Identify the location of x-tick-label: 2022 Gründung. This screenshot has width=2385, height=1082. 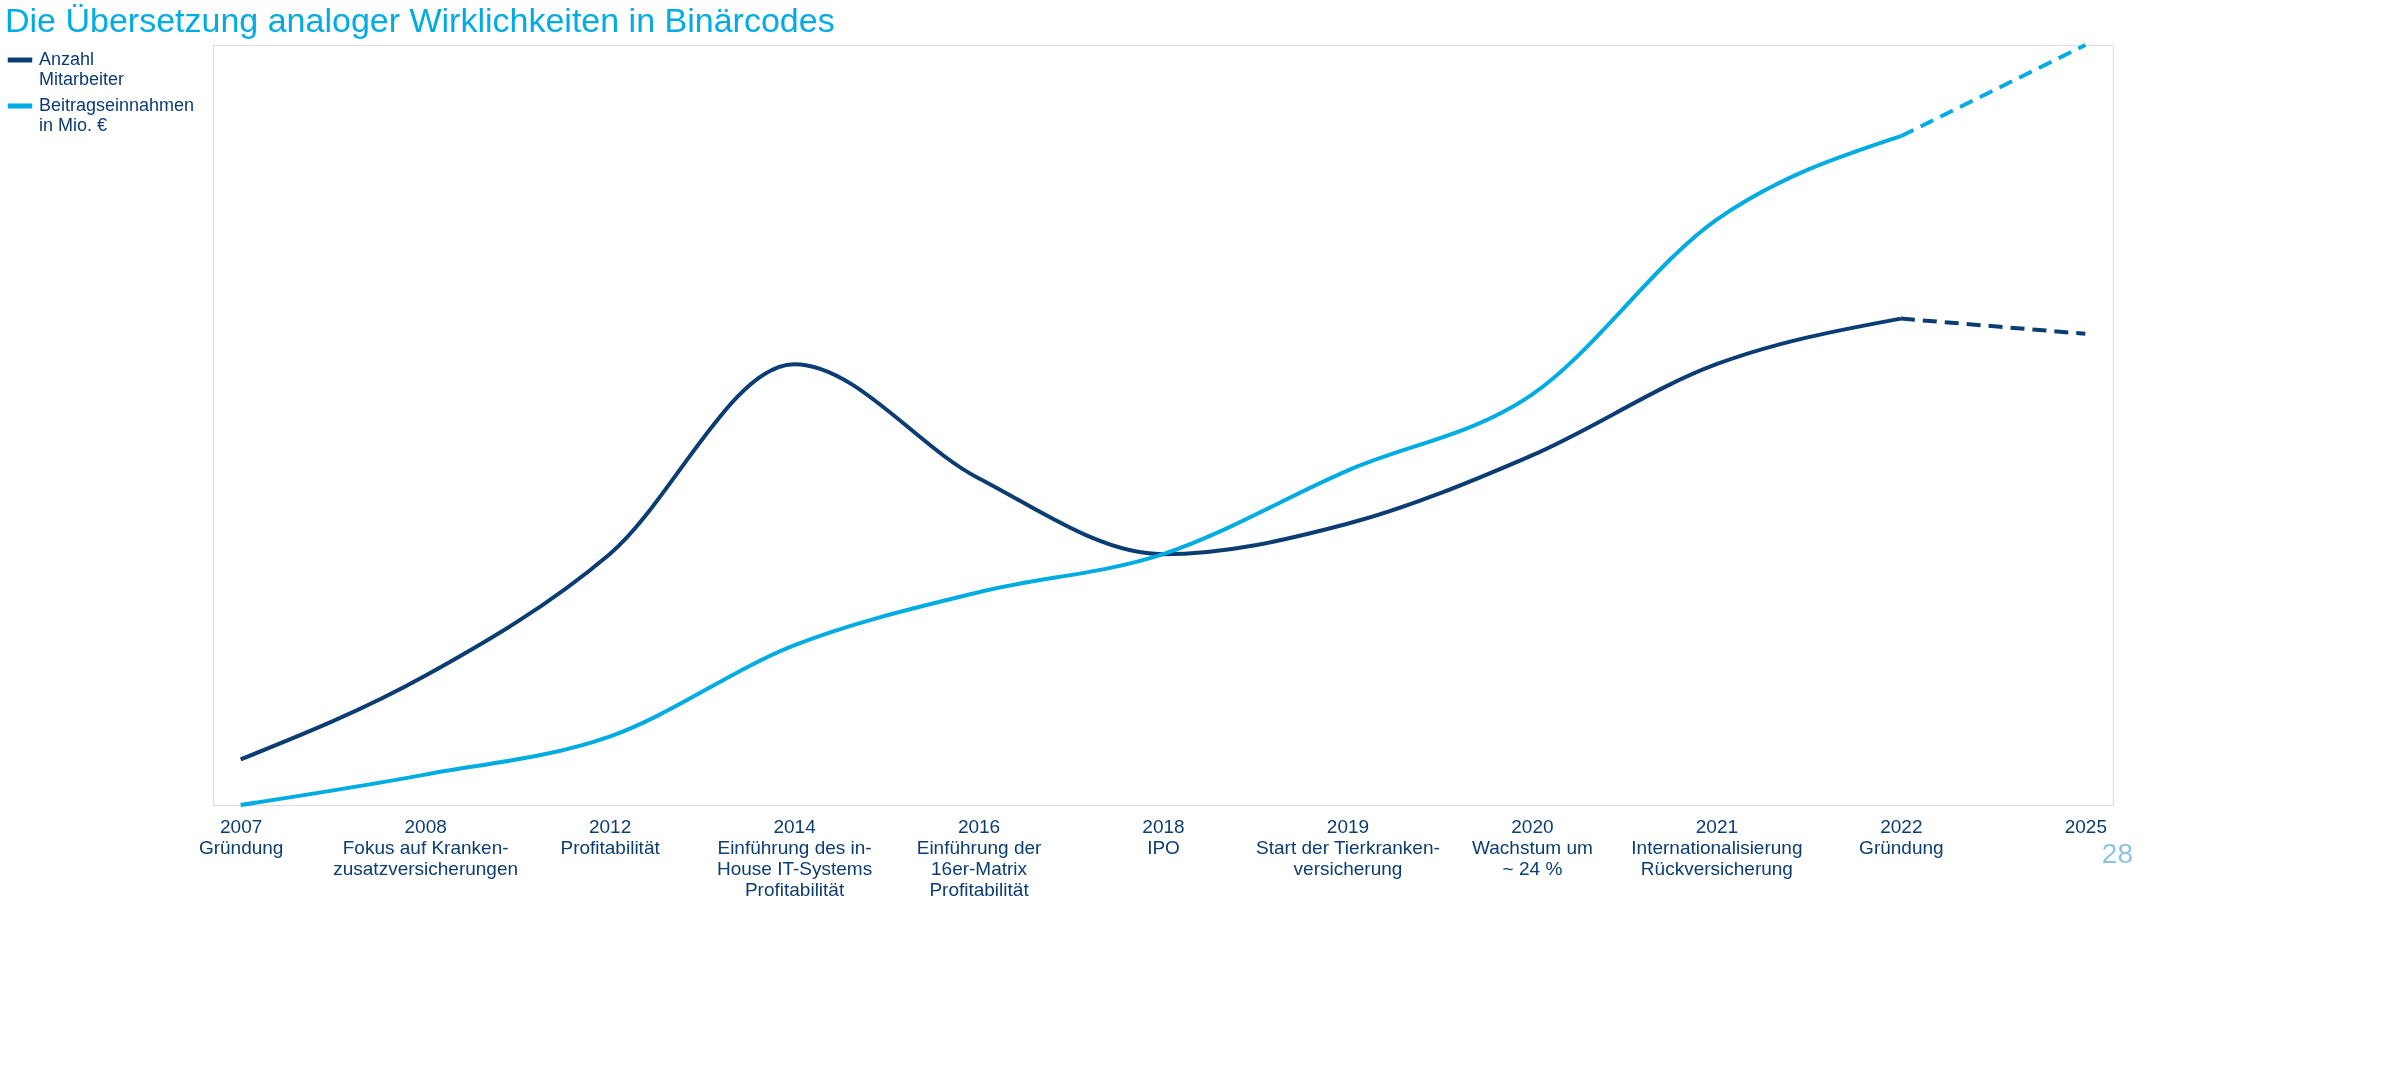
(1901, 836).